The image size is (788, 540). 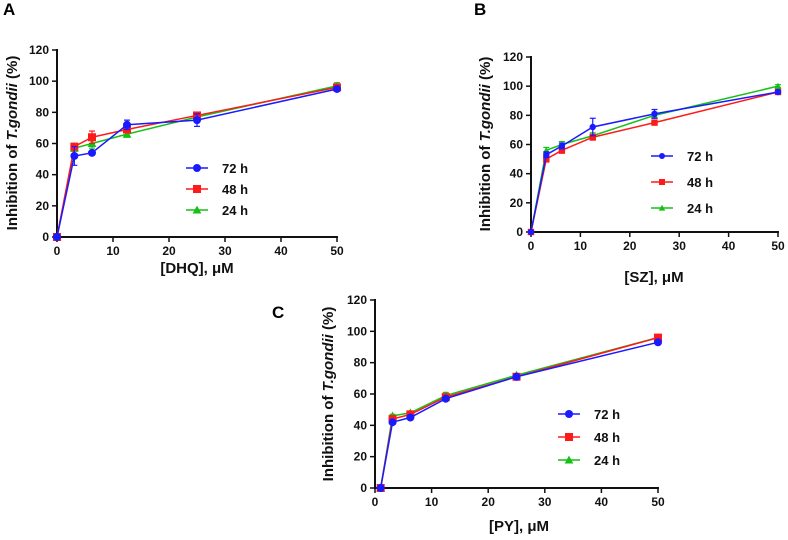 I want to click on series-48-h, so click(x=197, y=162).